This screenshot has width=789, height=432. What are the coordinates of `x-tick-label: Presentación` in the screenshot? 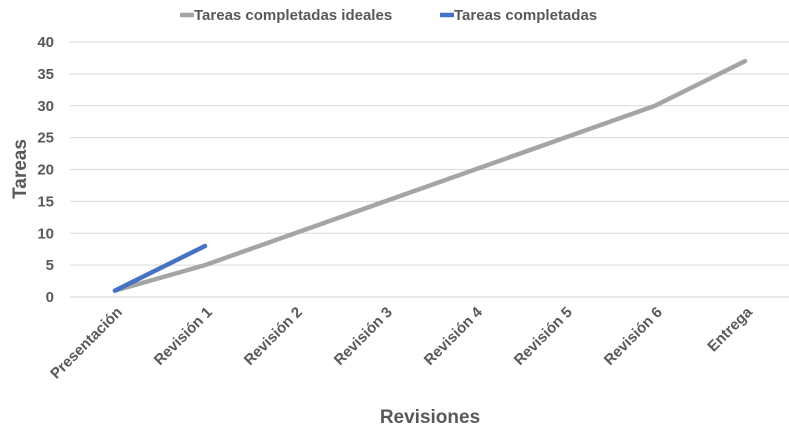 It's located at (86, 343).